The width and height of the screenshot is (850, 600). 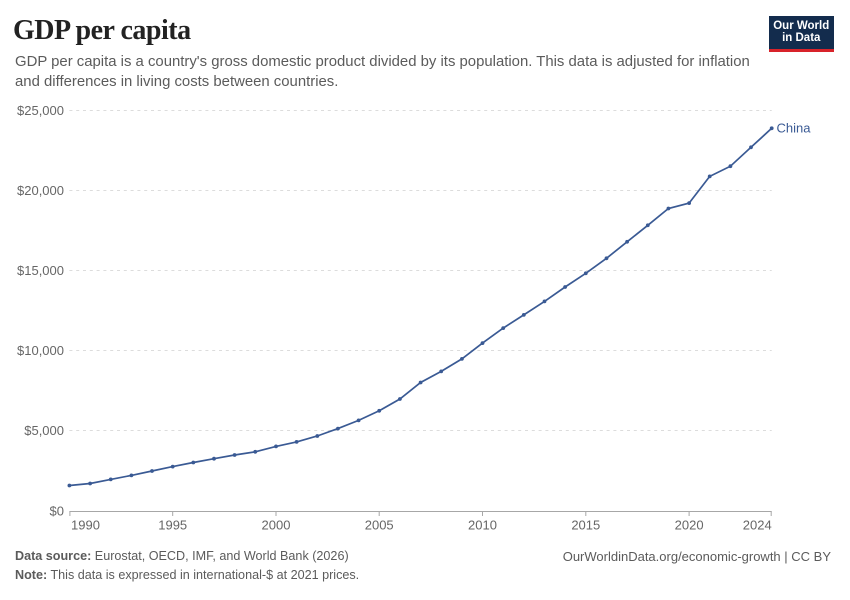 I want to click on svg-text: $0, so click(x=57, y=511).